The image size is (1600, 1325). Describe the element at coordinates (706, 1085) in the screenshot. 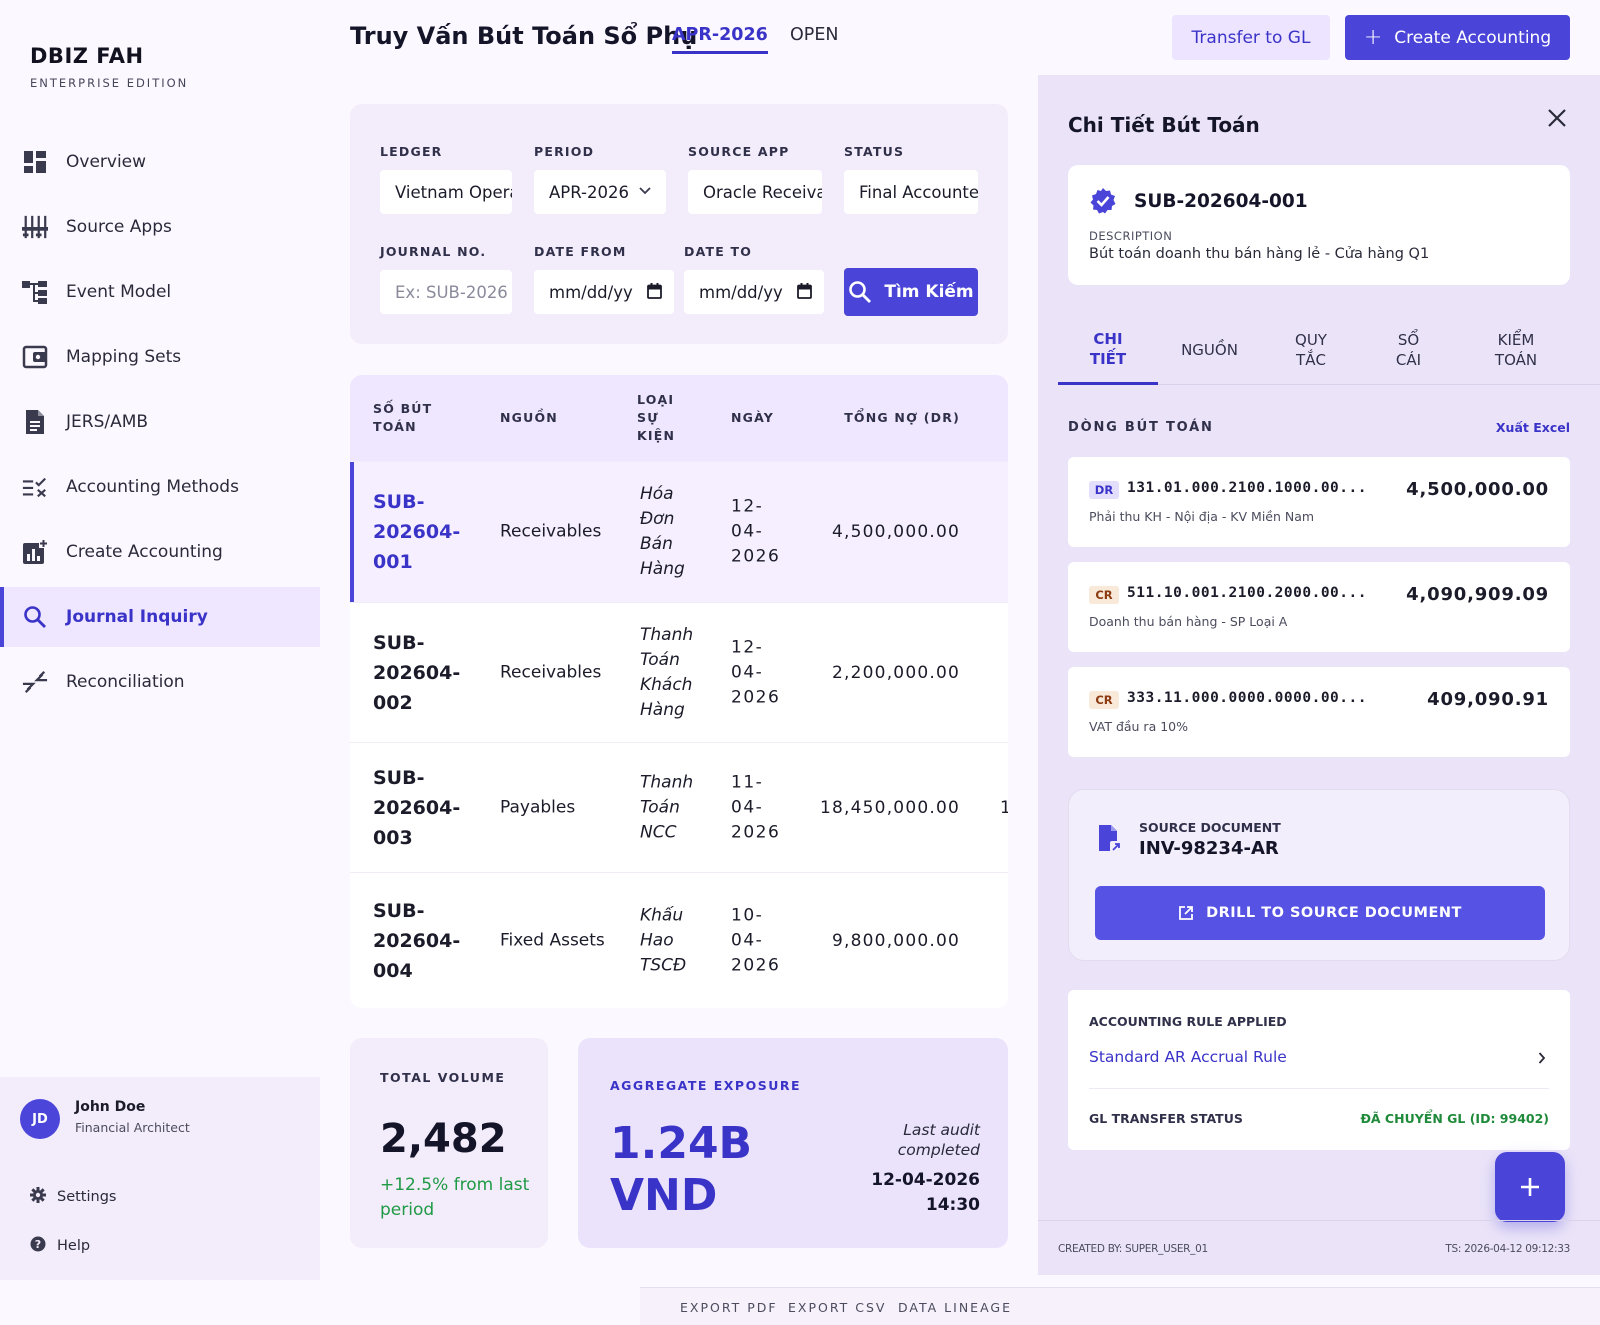

I see `aggregate-exposure-label: AGGREGATE EXPOSURE` at that location.